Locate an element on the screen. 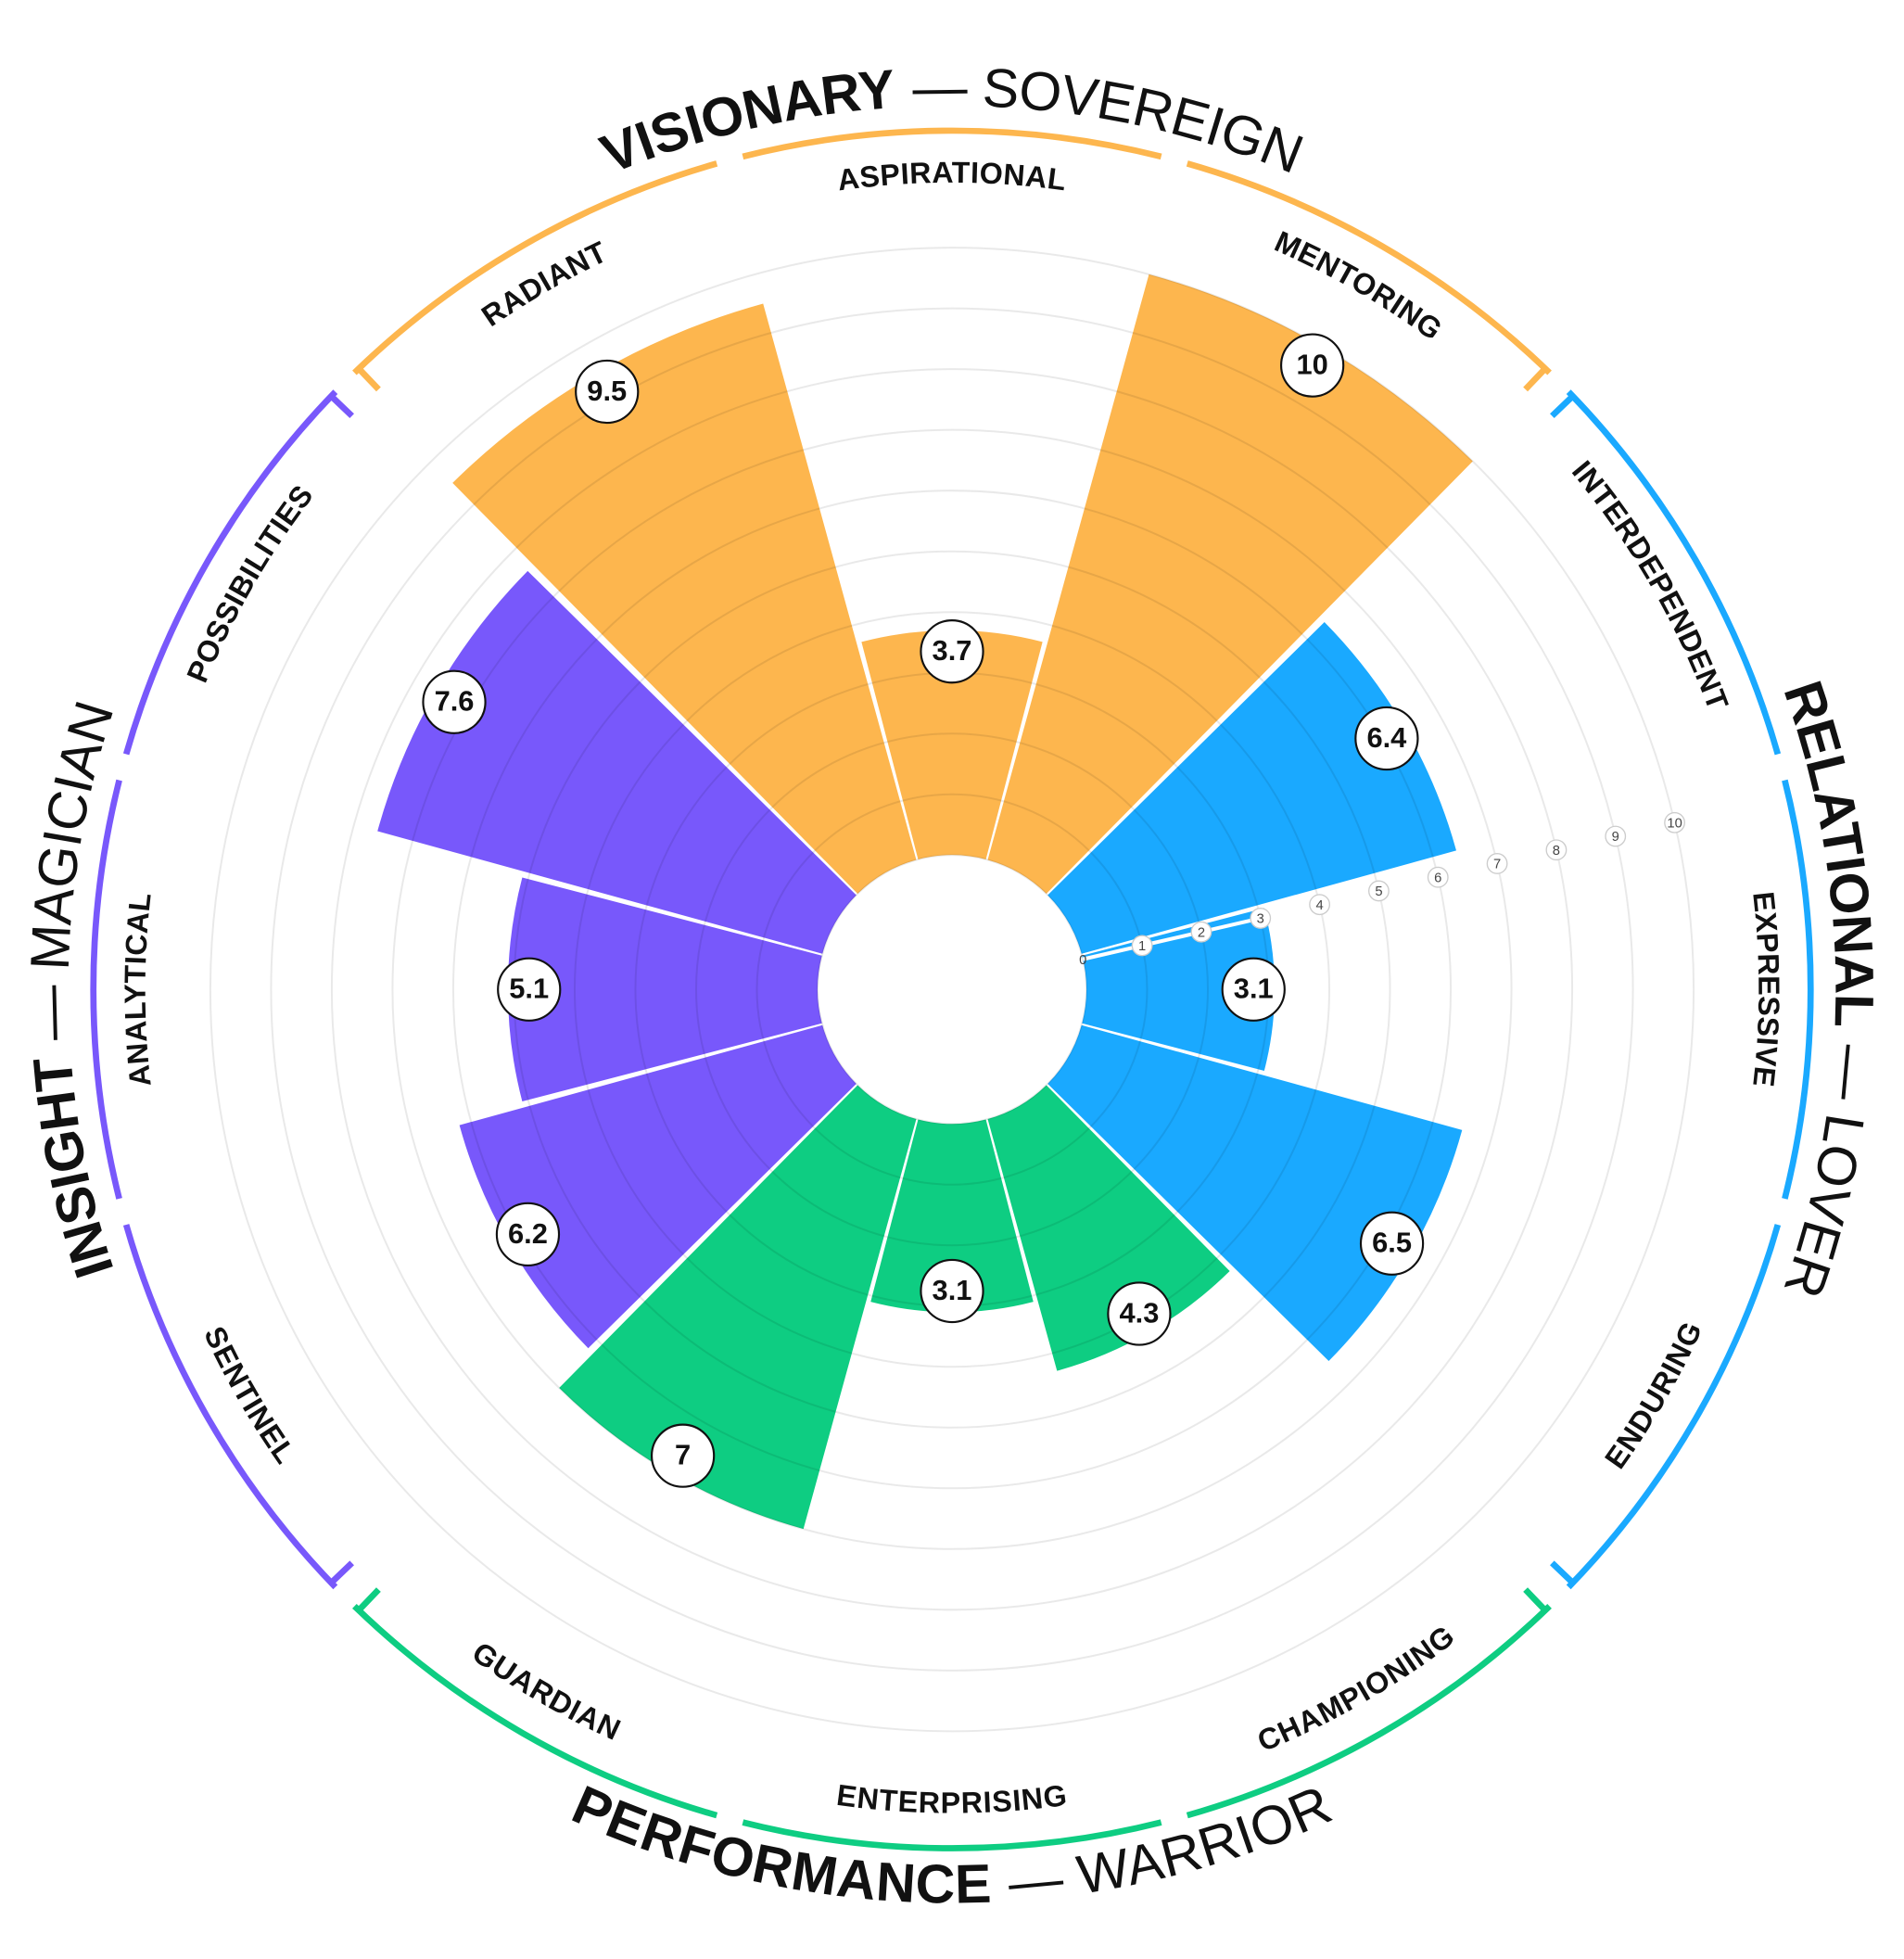 This screenshot has height=1959, width=1904. grid-ring is located at coordinates (952, 989).